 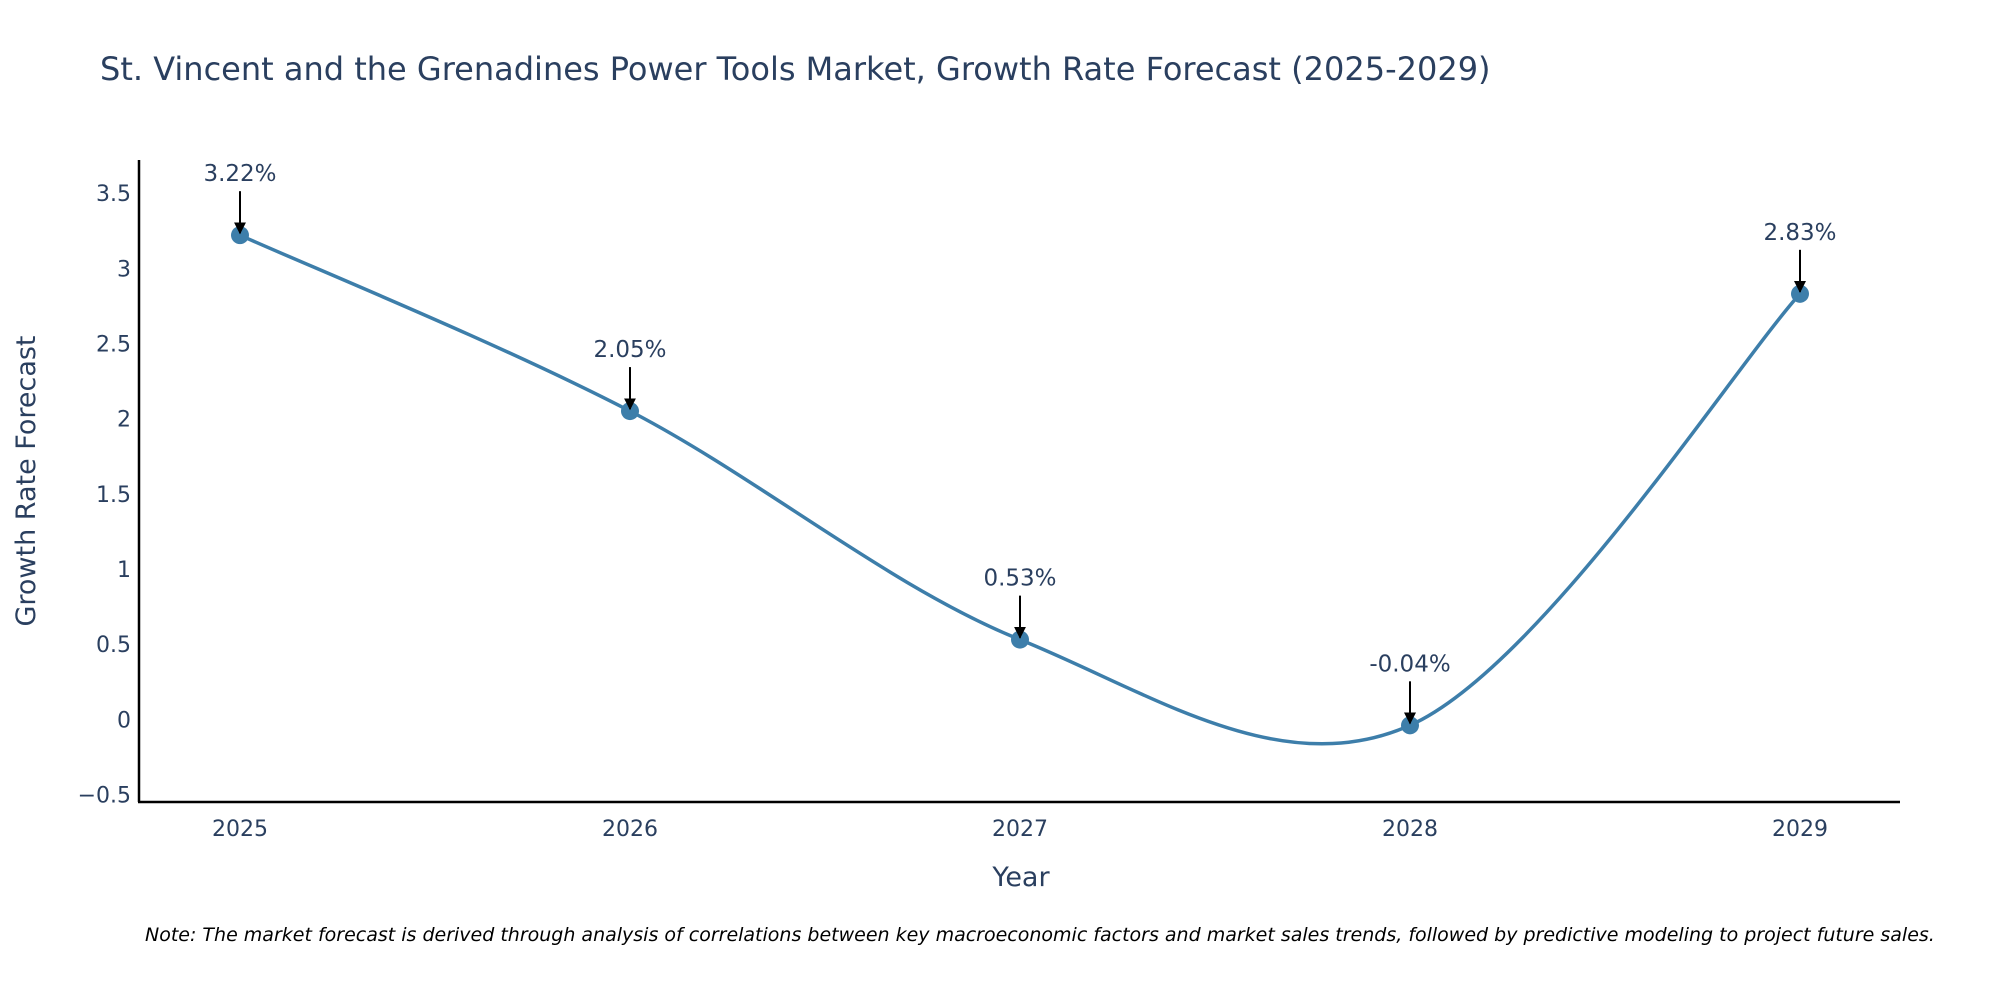 What do you see at coordinates (630, 829) in the screenshot?
I see `x-tick-label: 2026` at bounding box center [630, 829].